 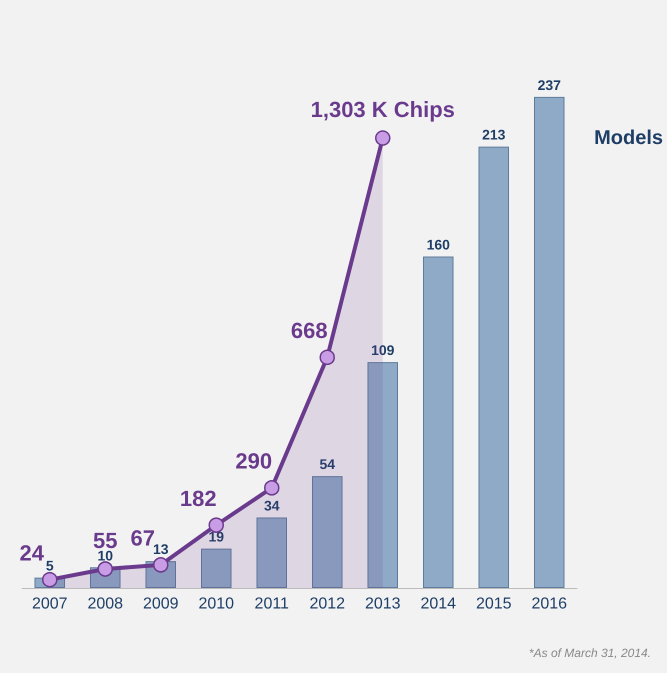 What do you see at coordinates (327, 464) in the screenshot?
I see `data-label: 54` at bounding box center [327, 464].